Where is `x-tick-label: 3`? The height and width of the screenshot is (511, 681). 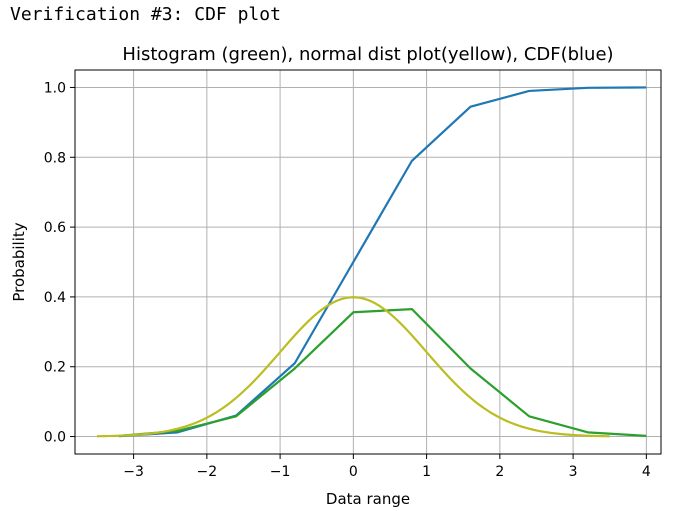 x-tick-label: 3 is located at coordinates (573, 472).